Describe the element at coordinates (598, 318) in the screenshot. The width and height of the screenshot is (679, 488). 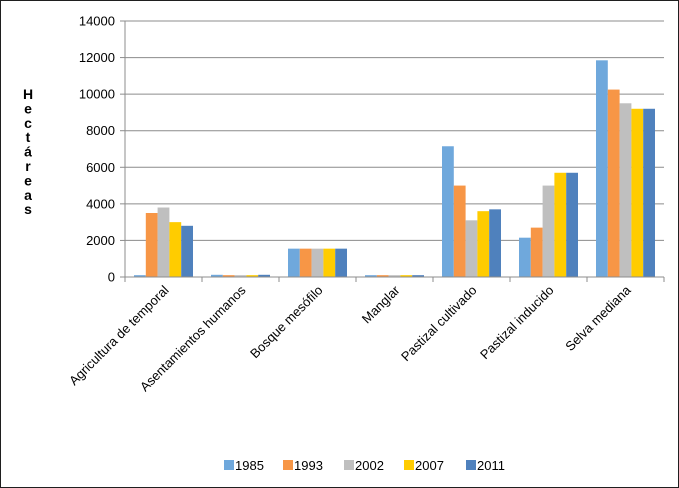
I see `category-label: Selva mediana` at that location.